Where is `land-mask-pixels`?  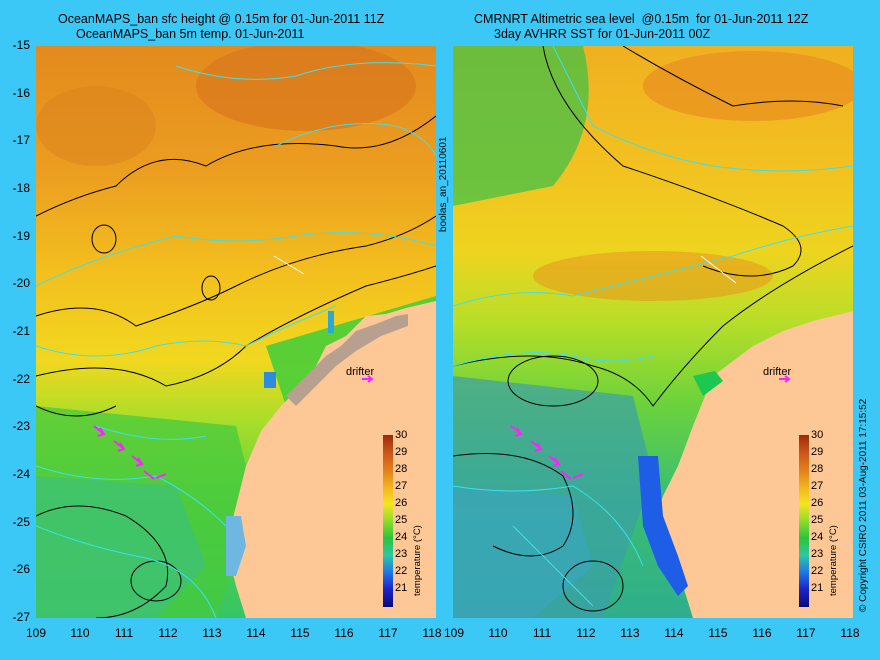 land-mask-pixels is located at coordinates (347, 360).